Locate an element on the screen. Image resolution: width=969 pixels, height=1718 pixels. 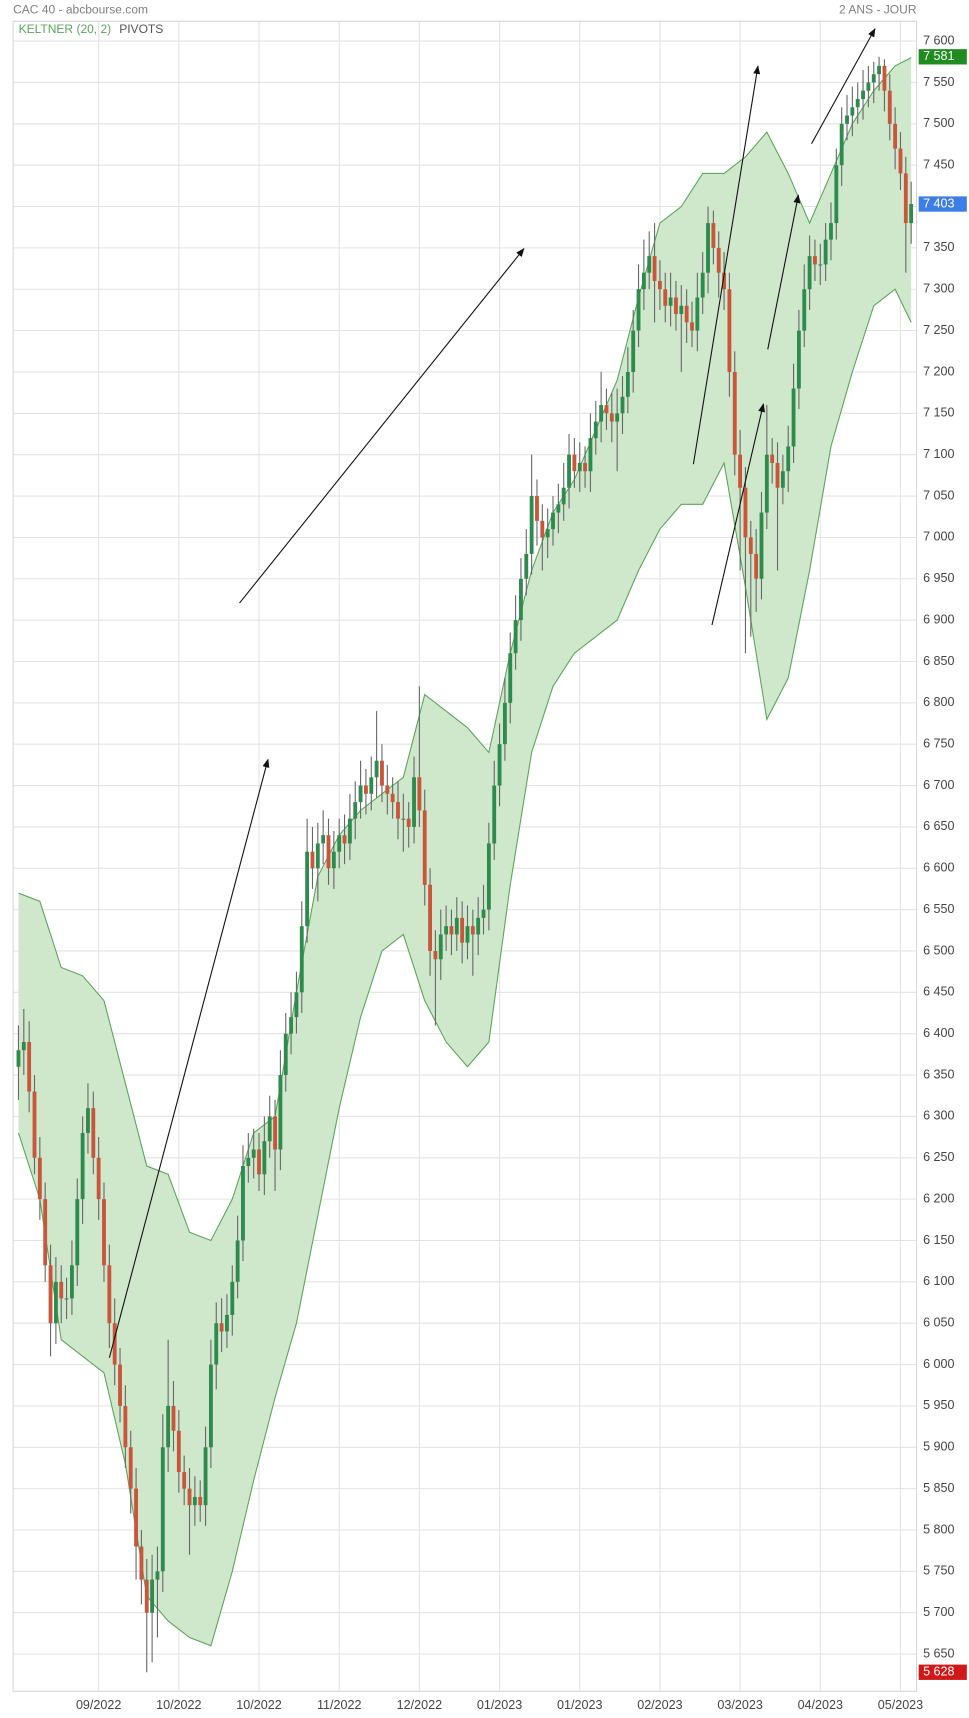
y-tick-label: 6 150 is located at coordinates (938, 1240).